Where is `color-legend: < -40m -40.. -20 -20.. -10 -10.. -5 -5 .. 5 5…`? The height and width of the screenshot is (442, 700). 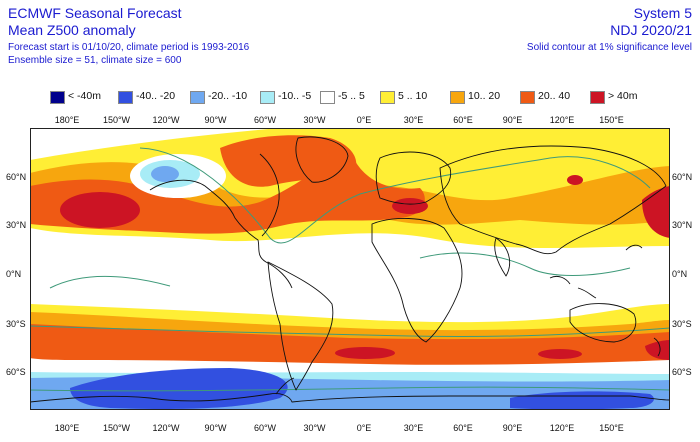 color-legend: < -40m -40.. -20 -20.. -10 -10.. -5 -5 .. 5 5… is located at coordinates (360, 97).